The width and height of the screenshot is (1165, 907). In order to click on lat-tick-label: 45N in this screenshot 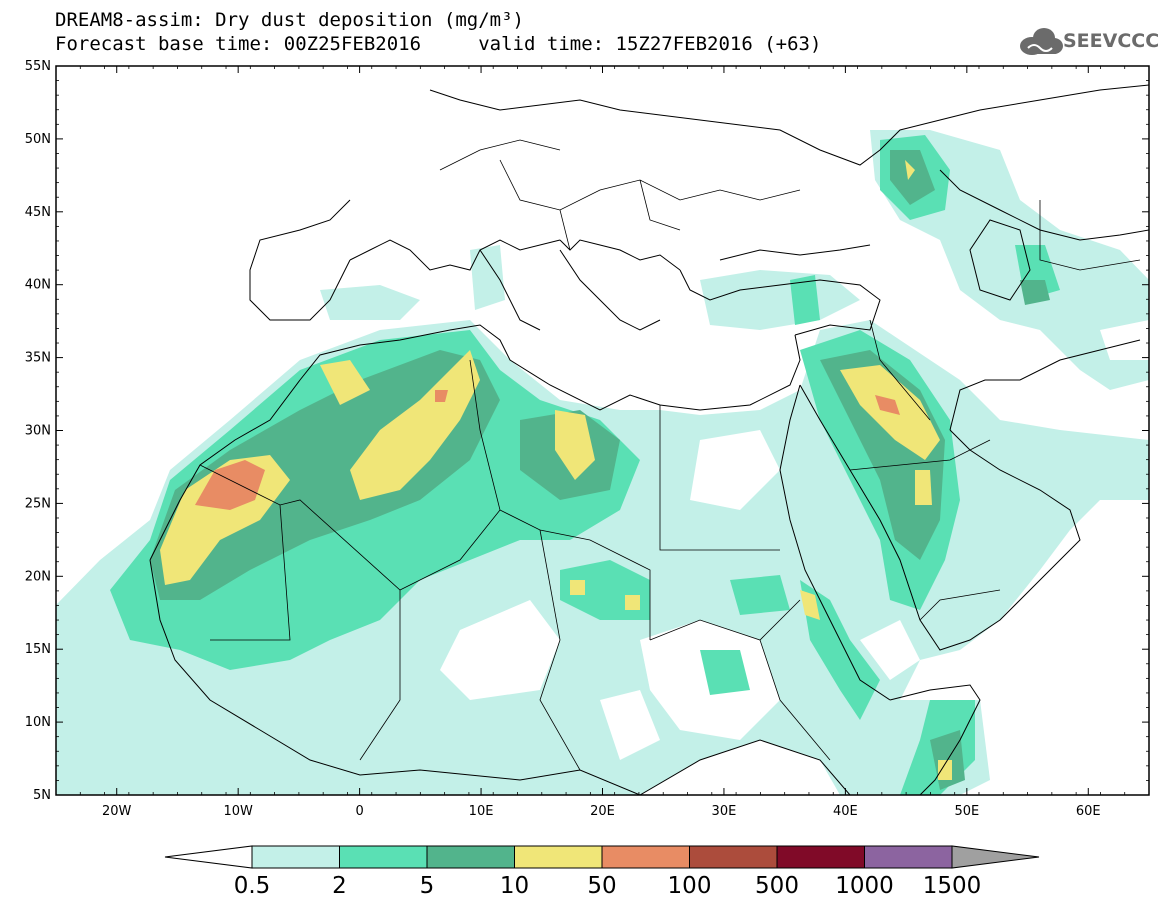, I will do `click(38, 212)`.